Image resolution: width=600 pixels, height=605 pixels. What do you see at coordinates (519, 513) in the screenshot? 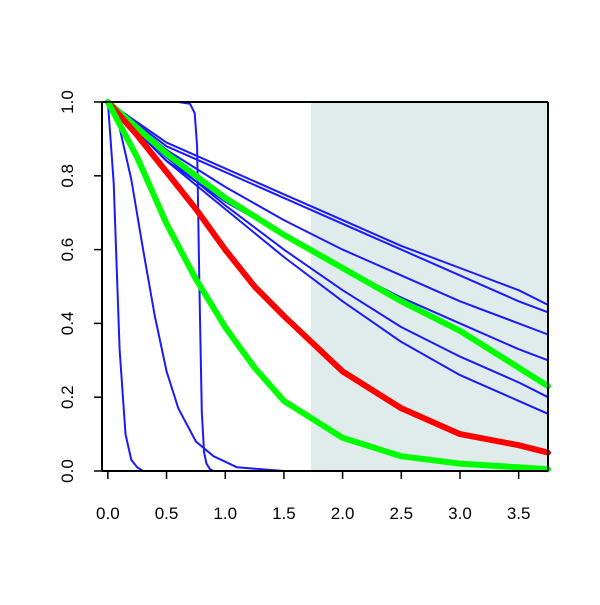
I see `x-tick-label: 3.5` at bounding box center [519, 513].